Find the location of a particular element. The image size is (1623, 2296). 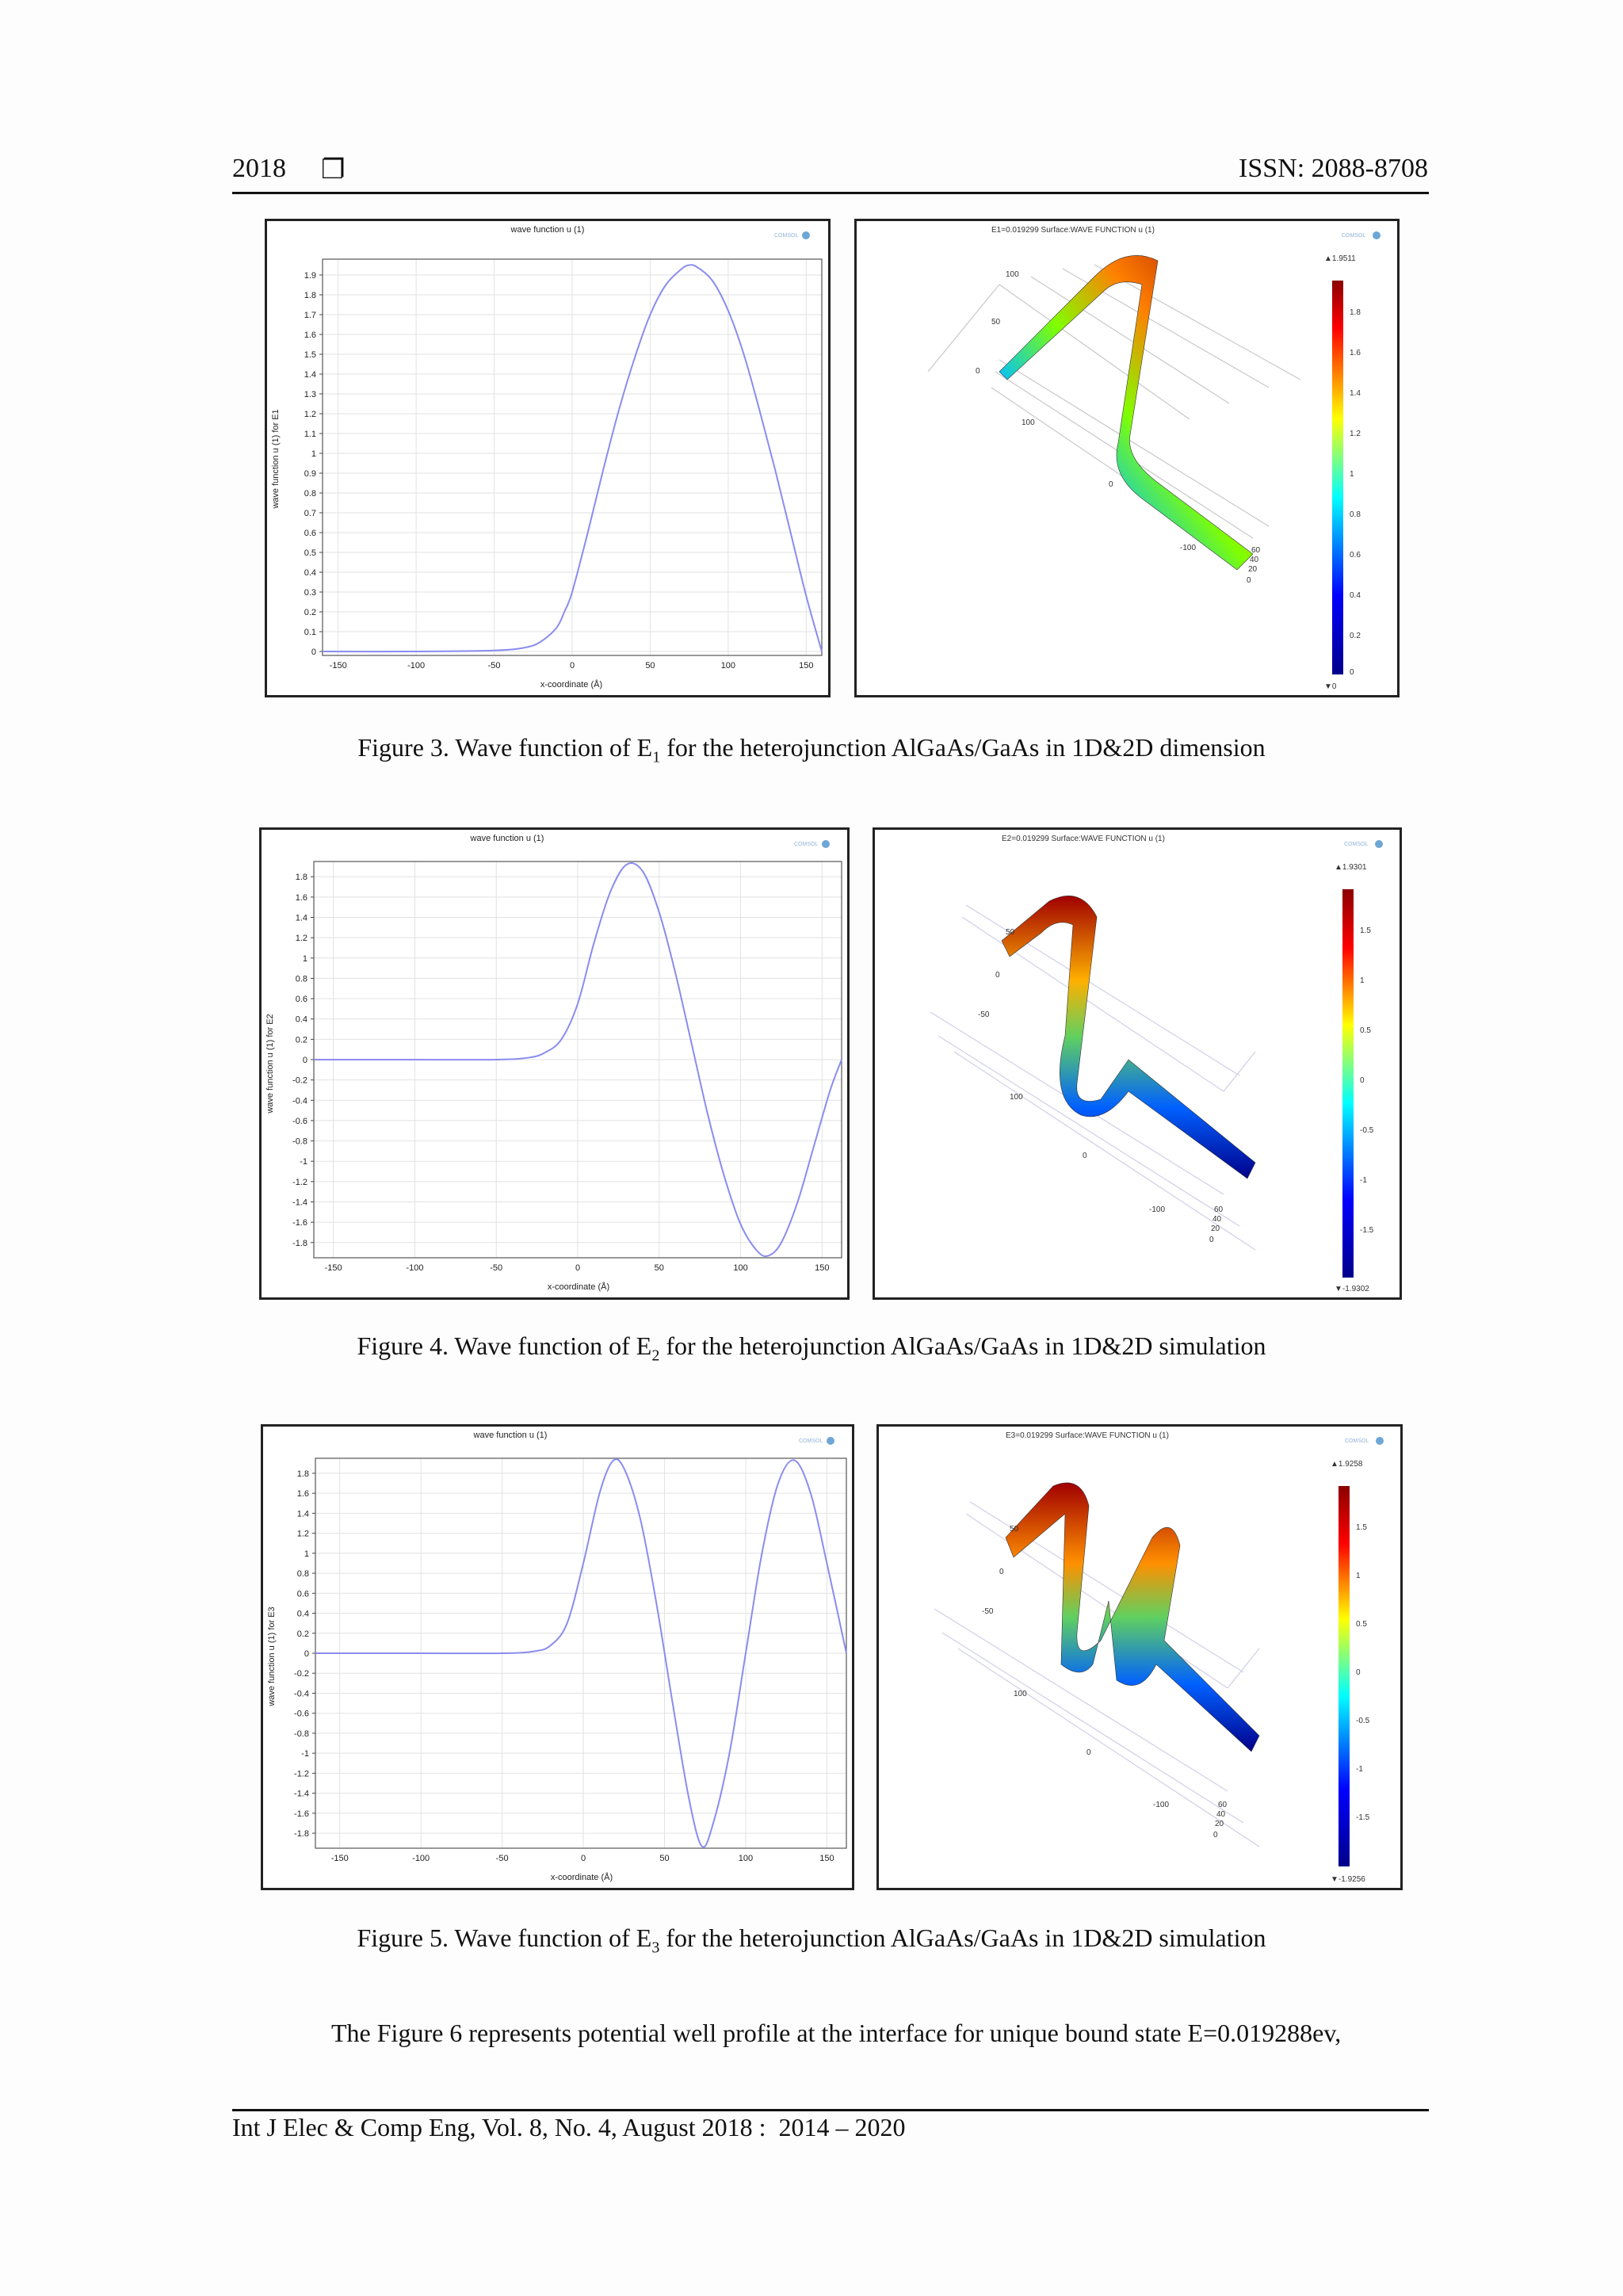

scale-tick: 1.2 is located at coordinates (1355, 434).